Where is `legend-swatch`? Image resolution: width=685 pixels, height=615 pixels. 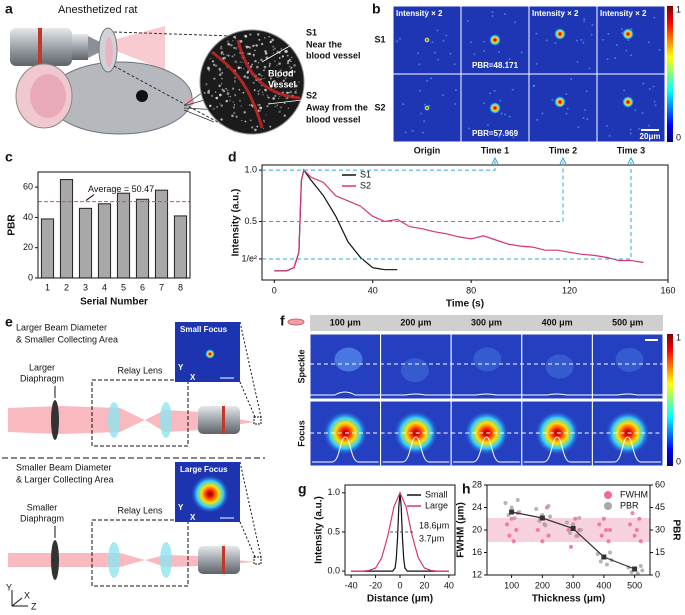
legend-swatch is located at coordinates (608, 495).